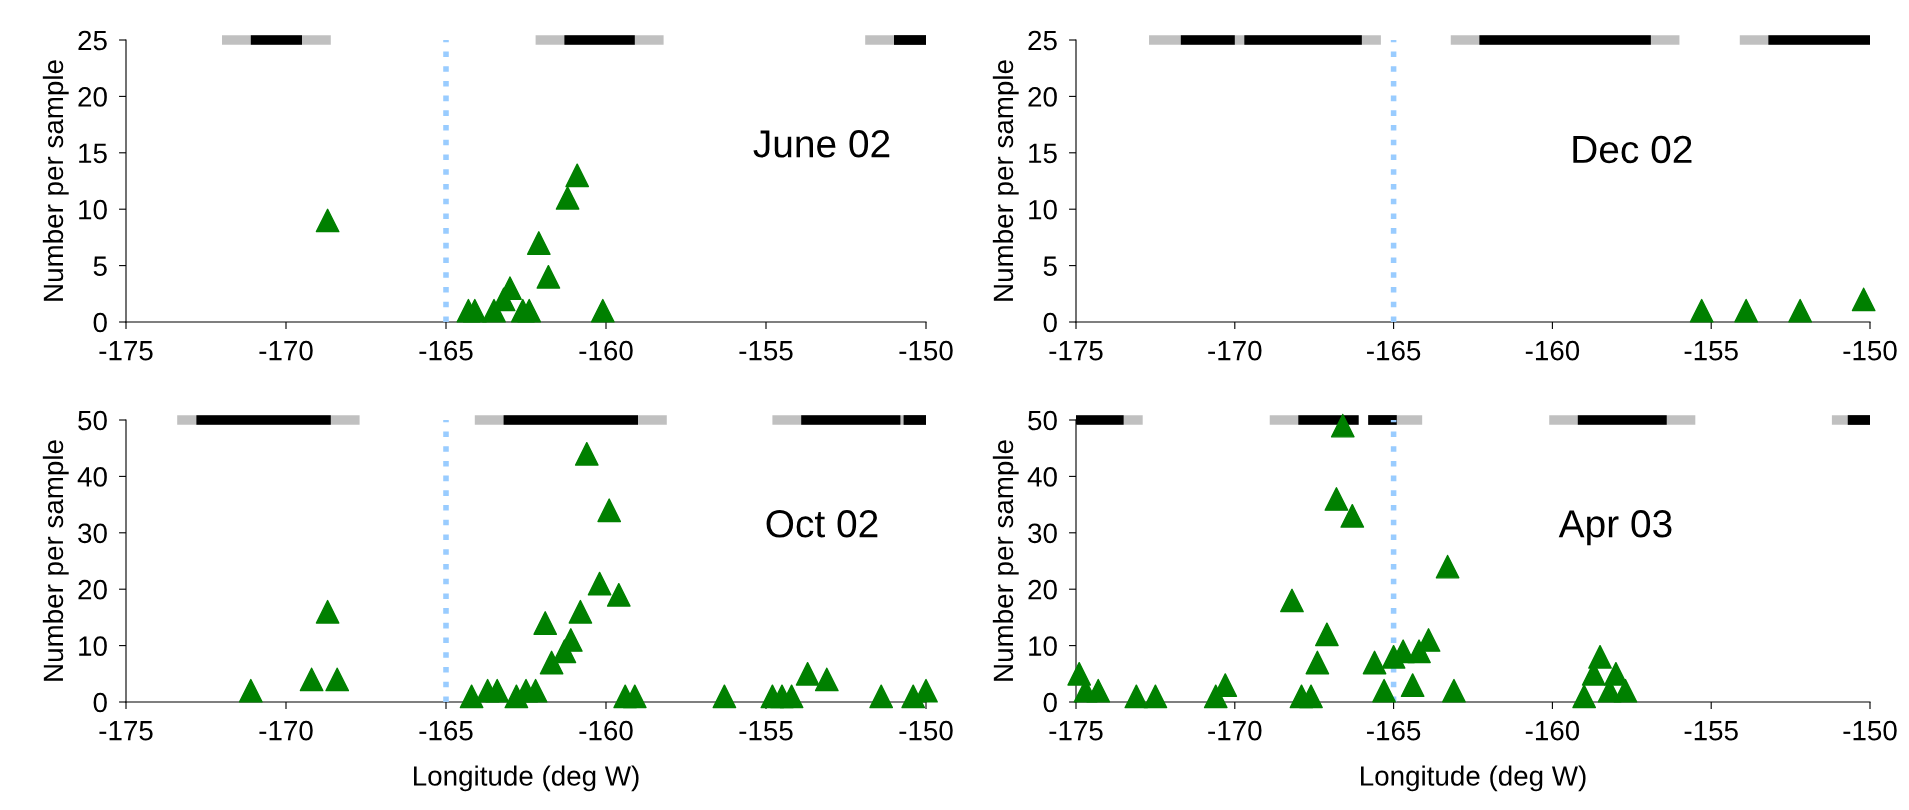 The width and height of the screenshot is (1909, 810). What do you see at coordinates (1632, 149) in the screenshot?
I see `annotation: Dec 02` at bounding box center [1632, 149].